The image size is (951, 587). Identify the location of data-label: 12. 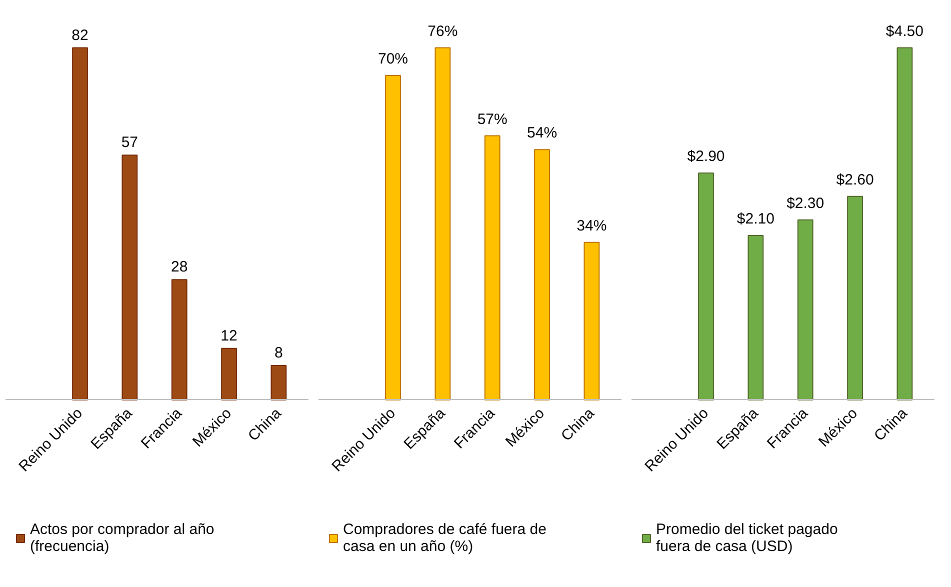
(229, 335).